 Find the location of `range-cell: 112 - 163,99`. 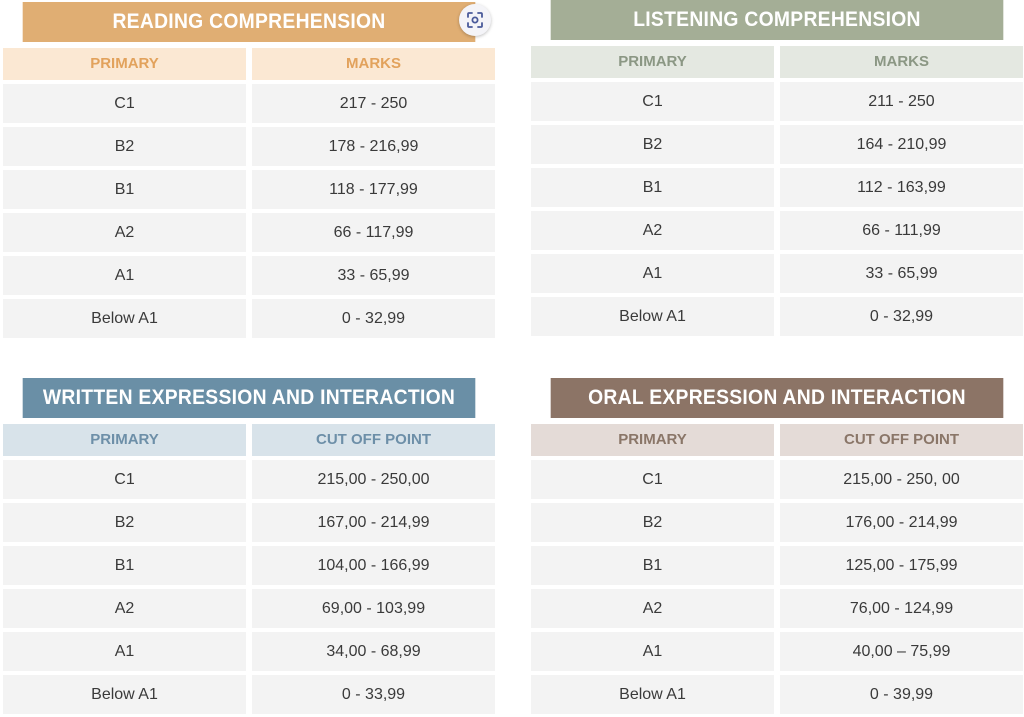

range-cell: 112 - 163,99 is located at coordinates (901, 187).